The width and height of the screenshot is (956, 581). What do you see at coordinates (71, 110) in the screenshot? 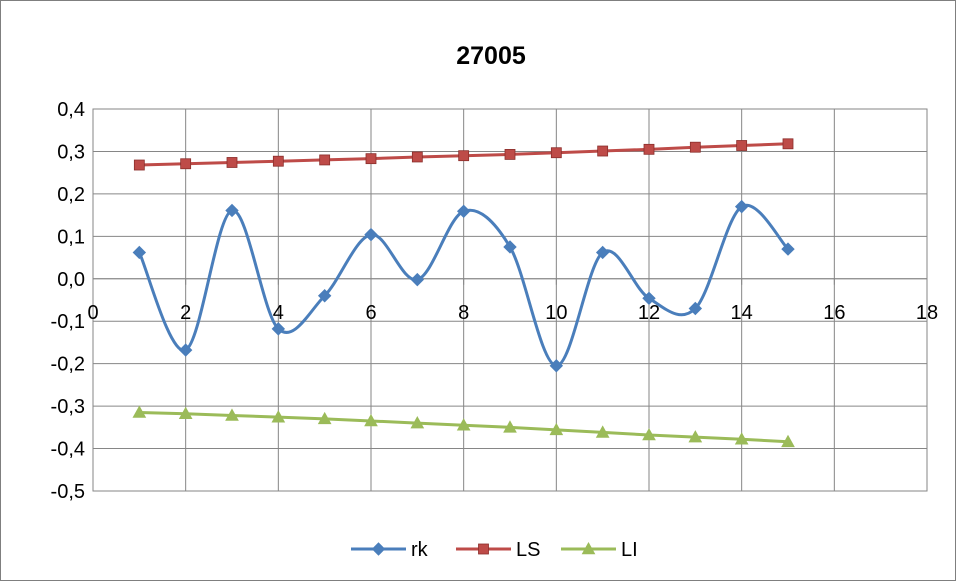
I see `y-tick-label: 0,4` at bounding box center [71, 110].